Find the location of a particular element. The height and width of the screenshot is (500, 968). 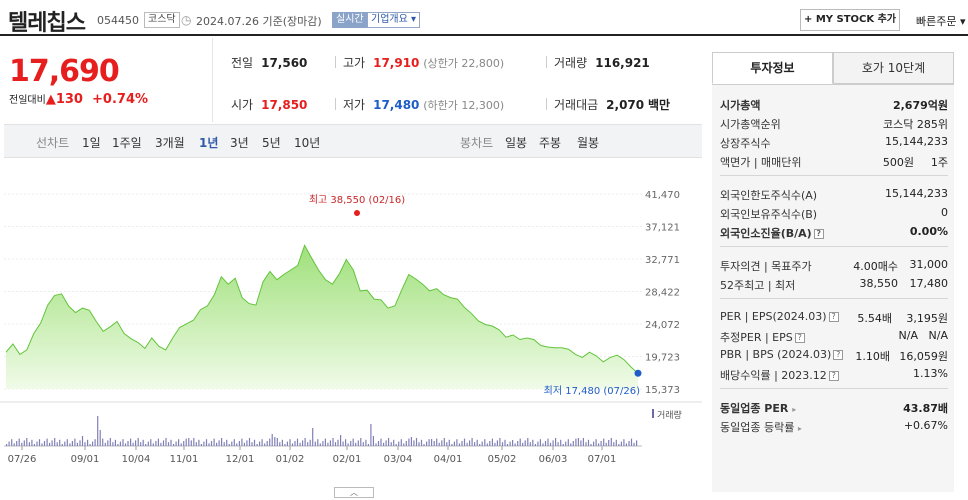

quick-order-link: 빠른주문 ▾ is located at coordinates (941, 21).